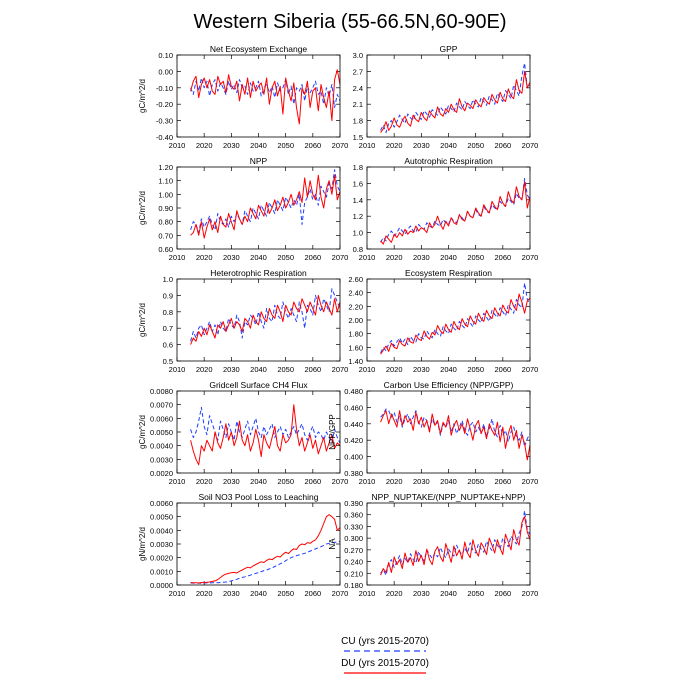 The width and height of the screenshot is (700, 700). What do you see at coordinates (165, 222) in the screenshot?
I see `y-tick-label: 0.80` at bounding box center [165, 222].